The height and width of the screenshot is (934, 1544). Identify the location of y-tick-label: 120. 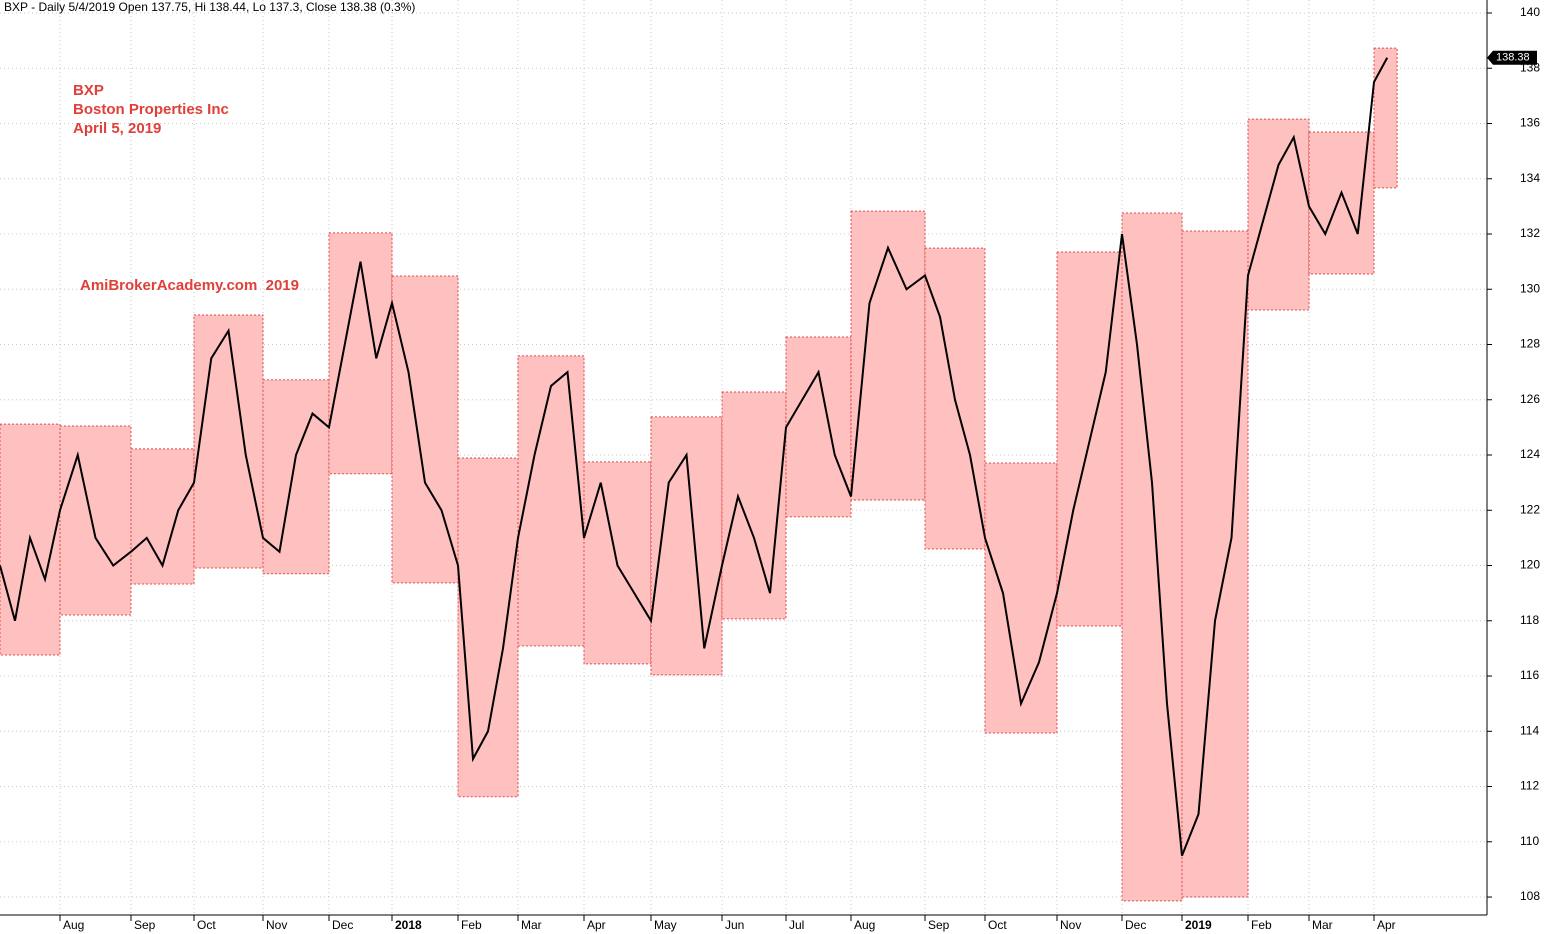
(1530, 565).